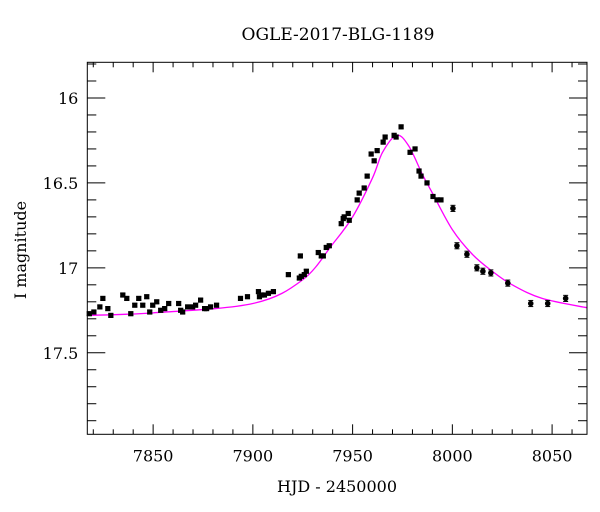 The image size is (600, 512). What do you see at coordinates (61, 353) in the screenshot?
I see `y-tick-label: 17.5` at bounding box center [61, 353].